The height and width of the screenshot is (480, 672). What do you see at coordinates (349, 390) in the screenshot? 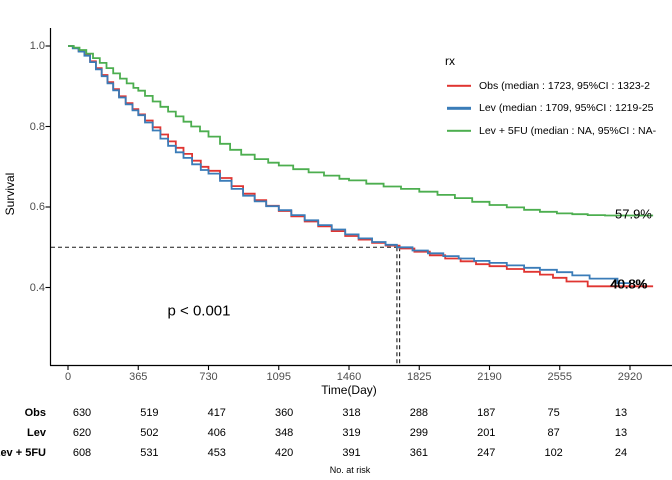
I see `x-axis-title: Time(Day)` at bounding box center [349, 390].